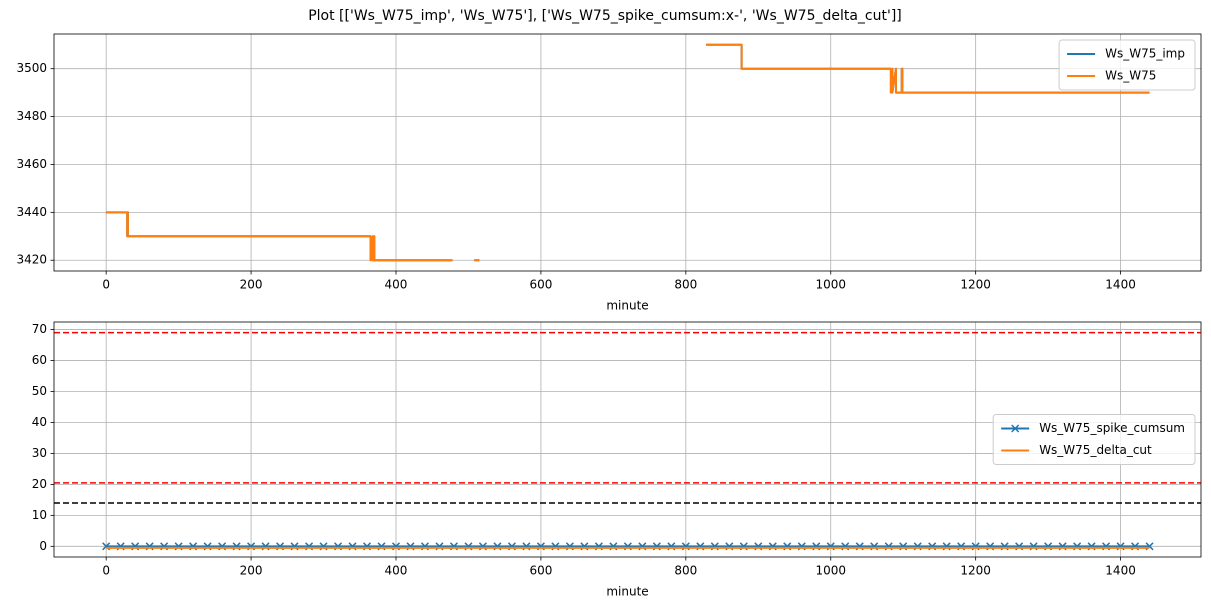 This screenshot has height=611, width=1211. I want to click on legend-label: Ws_W75_delta_cut, so click(1095, 450).